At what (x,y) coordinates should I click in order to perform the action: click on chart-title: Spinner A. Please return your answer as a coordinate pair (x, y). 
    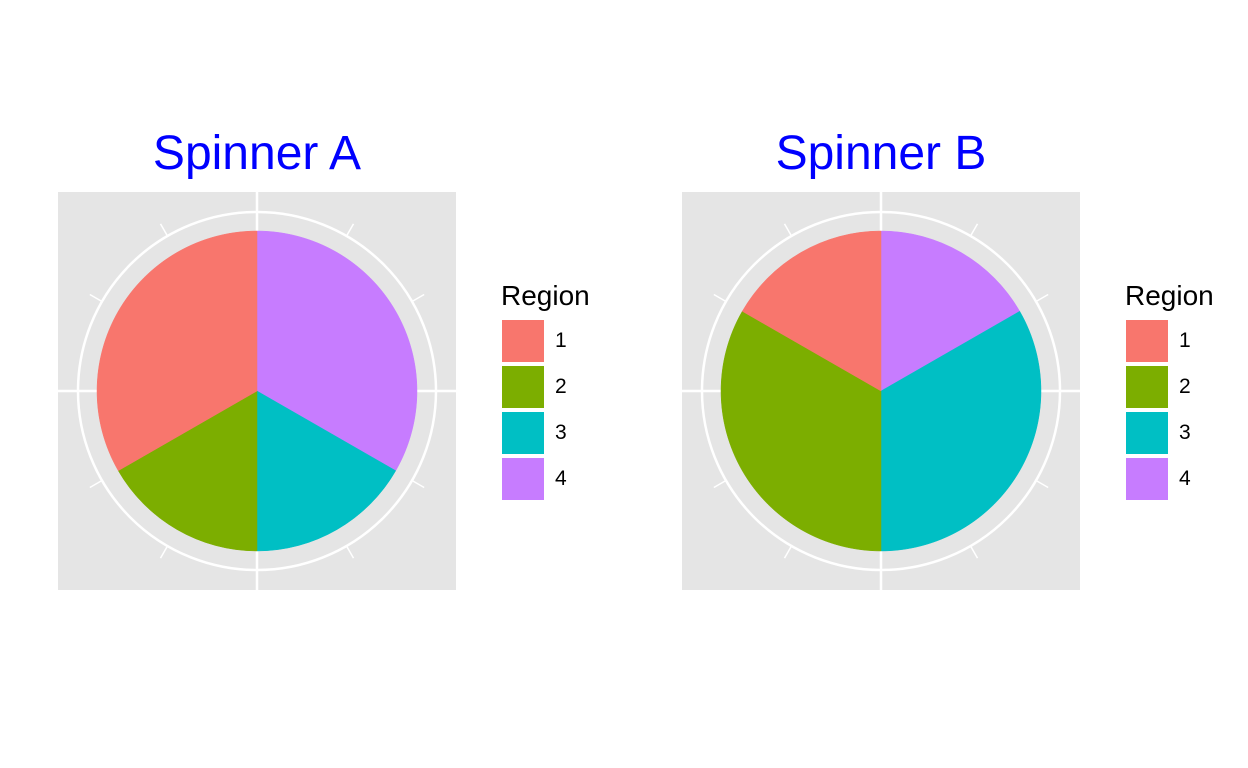
    Looking at the image, I should click on (257, 153).